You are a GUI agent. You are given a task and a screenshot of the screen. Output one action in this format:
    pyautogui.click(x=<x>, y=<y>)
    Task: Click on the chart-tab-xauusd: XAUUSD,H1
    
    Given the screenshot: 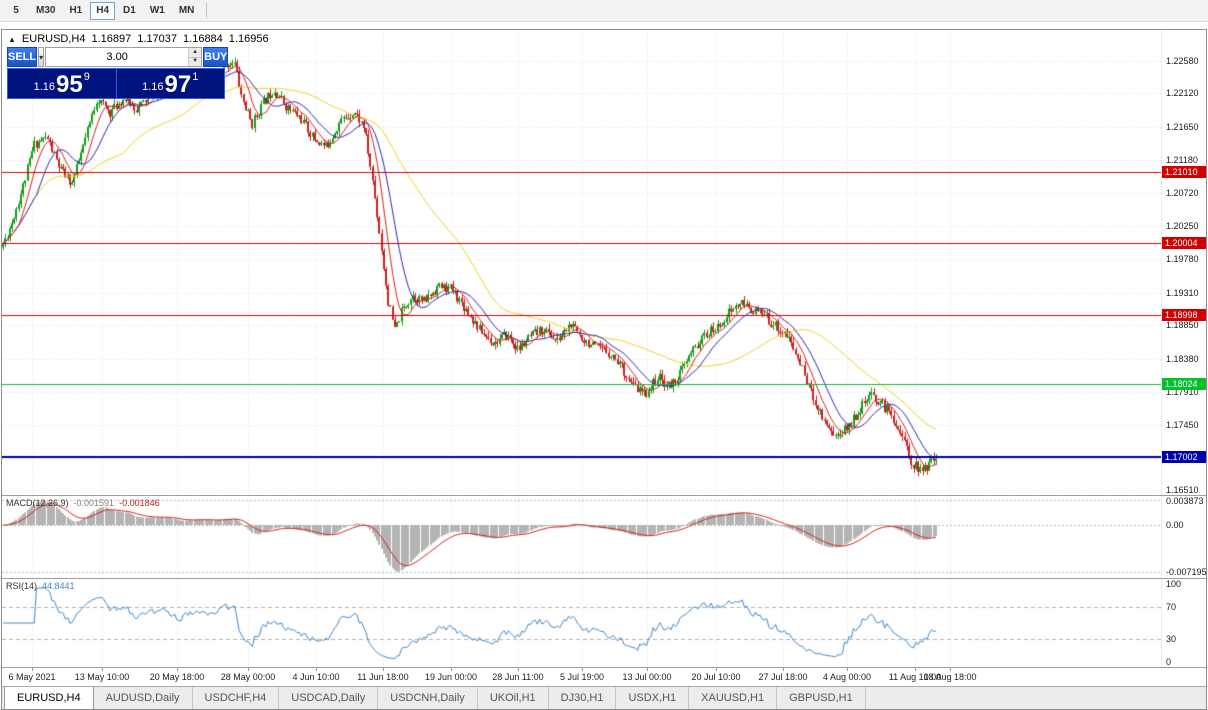 What is the action you would take?
    pyautogui.click(x=733, y=698)
    